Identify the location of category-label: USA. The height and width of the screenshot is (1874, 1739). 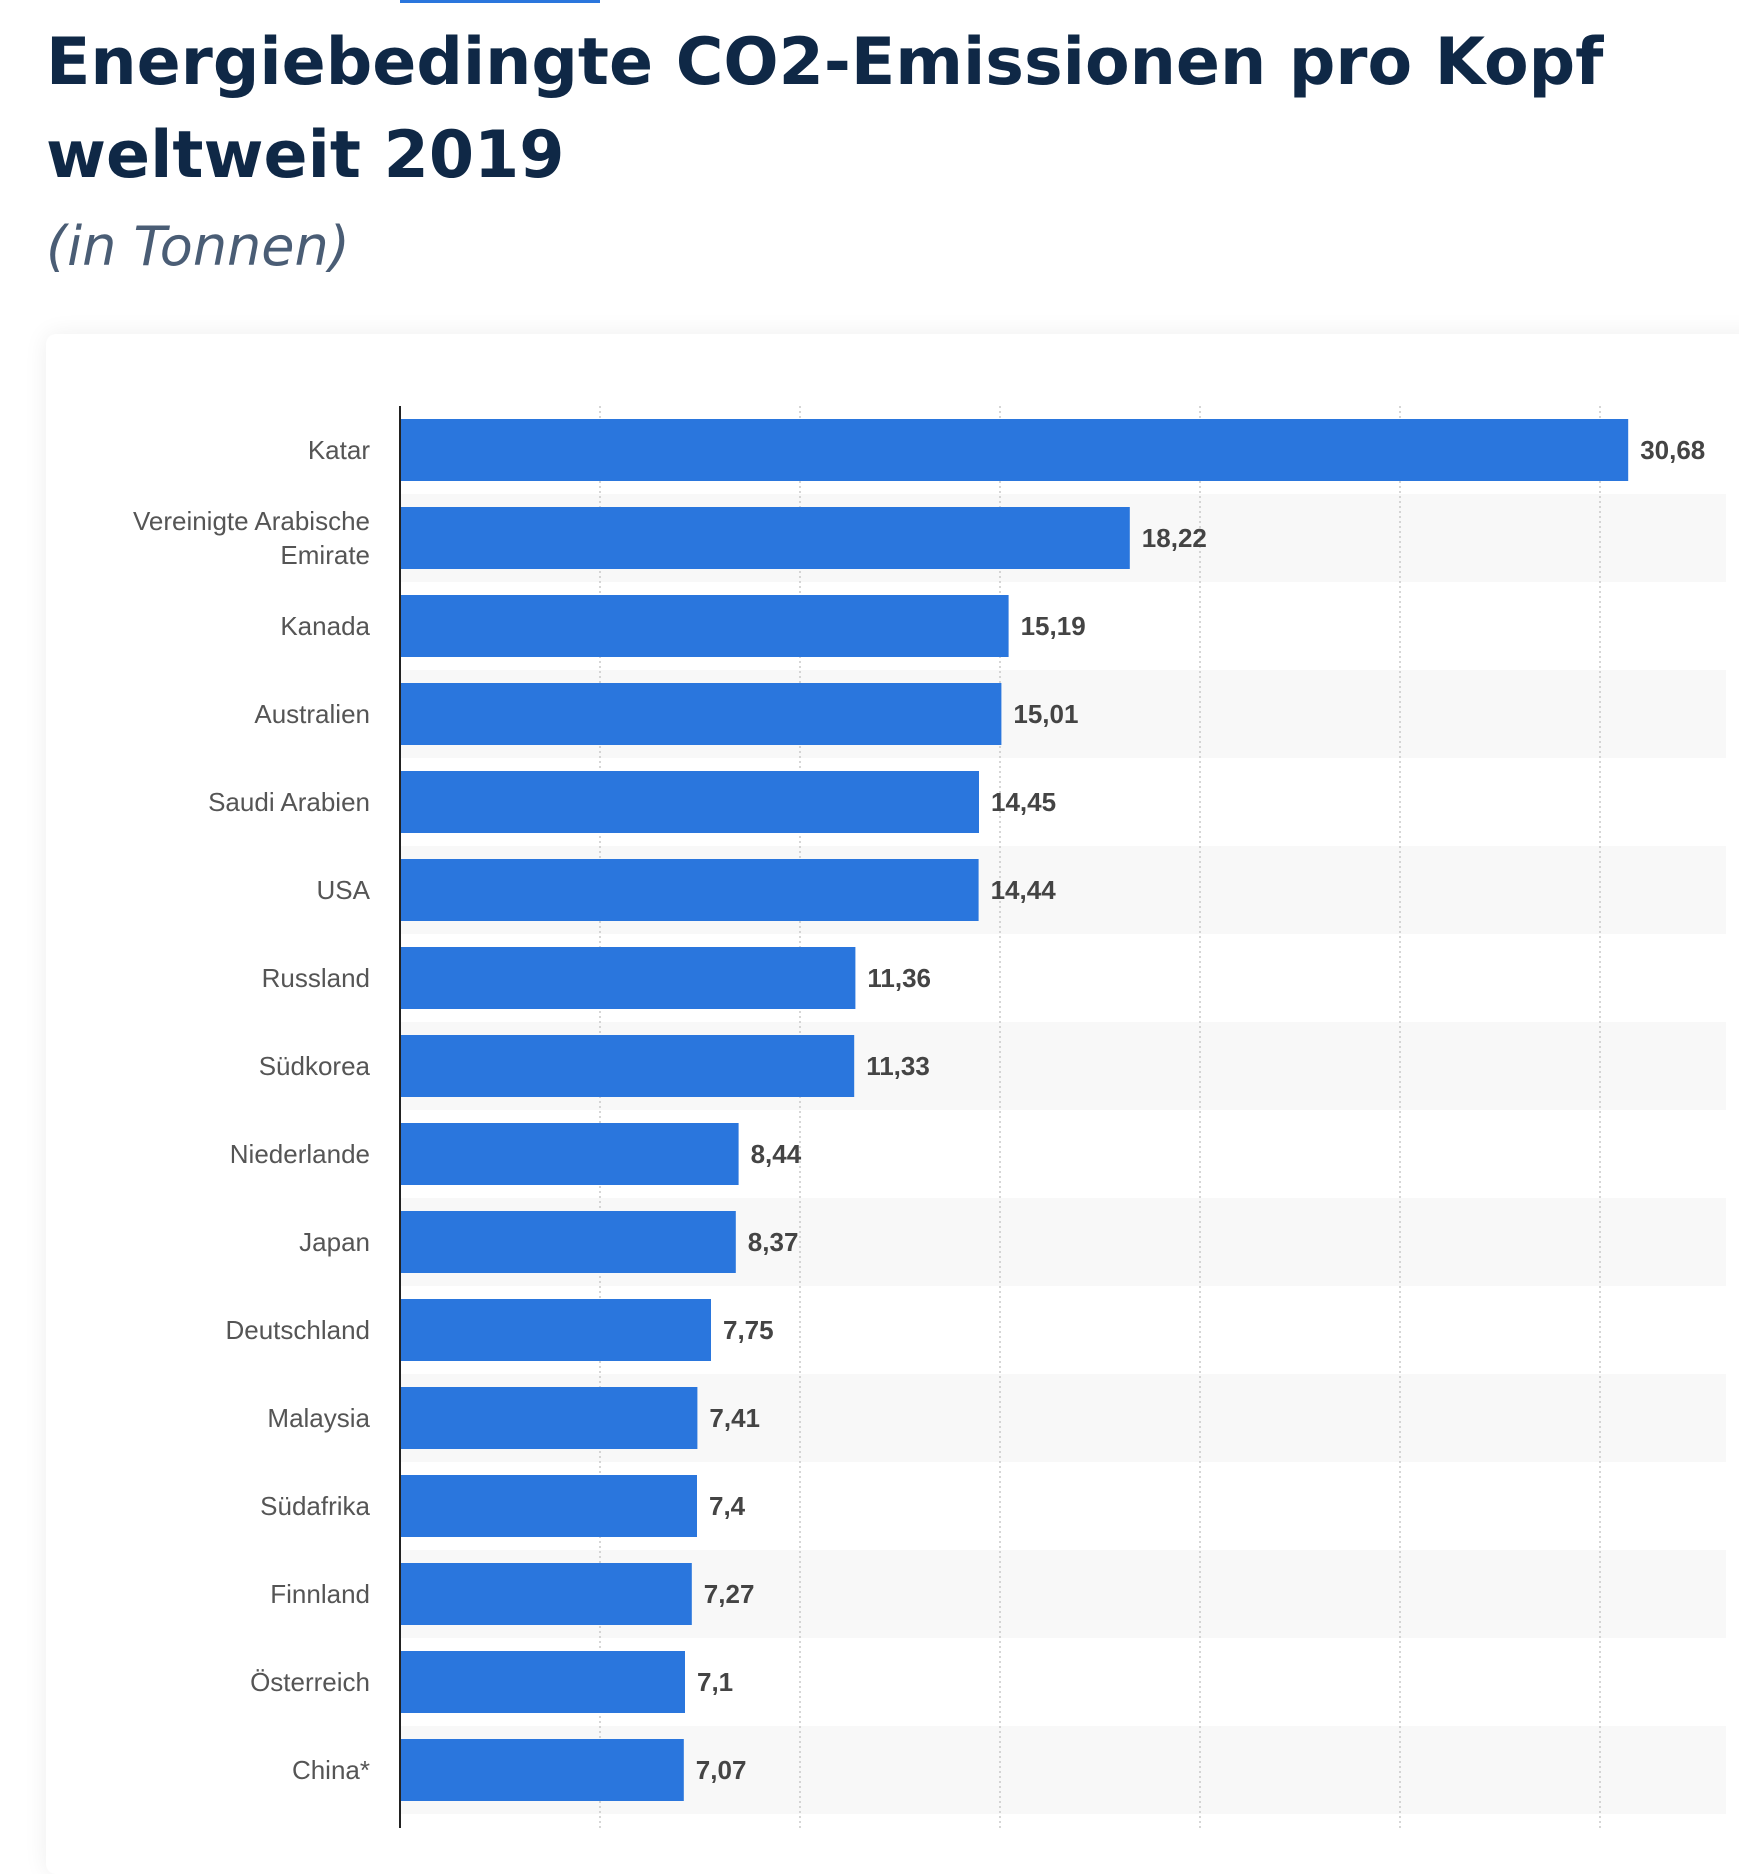
(344, 890).